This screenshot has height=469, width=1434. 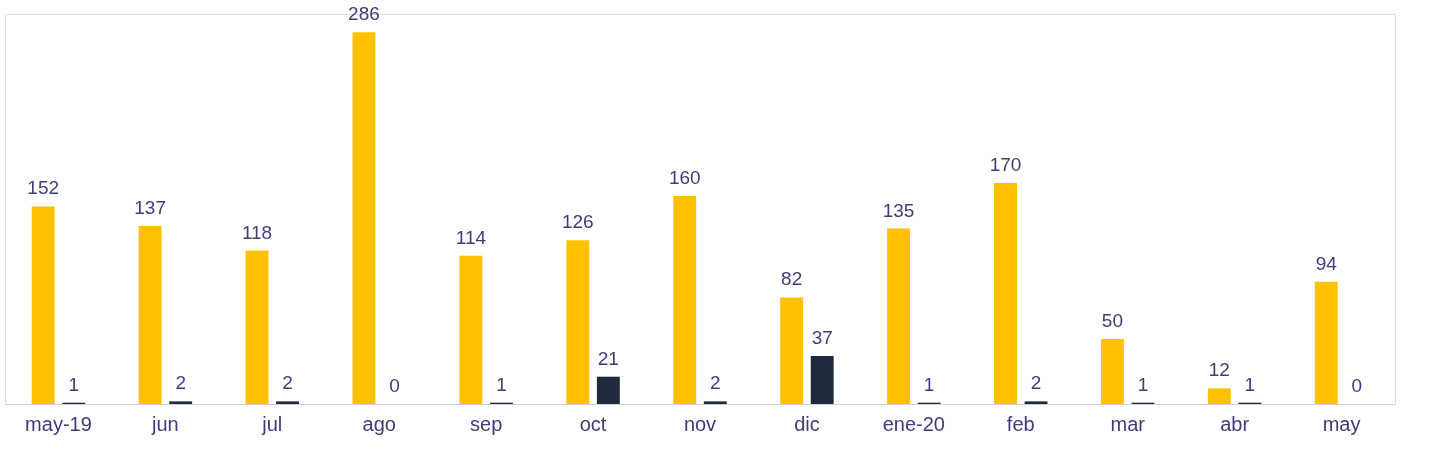 I want to click on x-tick-label: ago, so click(x=379, y=423).